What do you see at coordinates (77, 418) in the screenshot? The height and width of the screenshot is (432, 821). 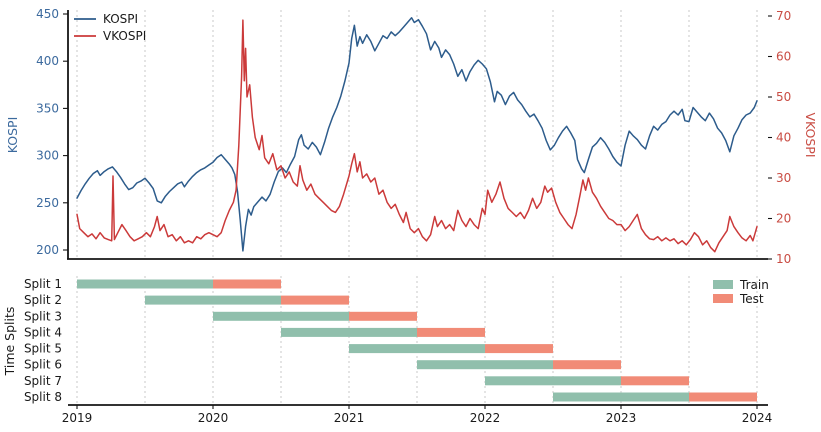 I see `year-tick-label: 2019` at bounding box center [77, 418].